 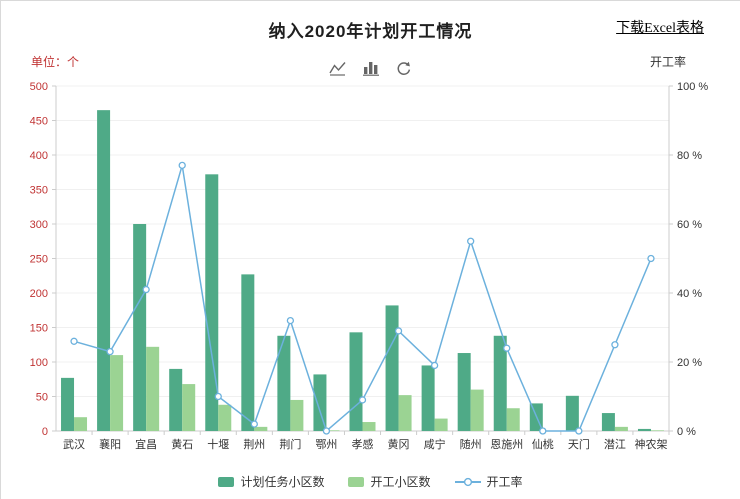 I want to click on right-axis-tick-label: 20 %, so click(x=689, y=363).